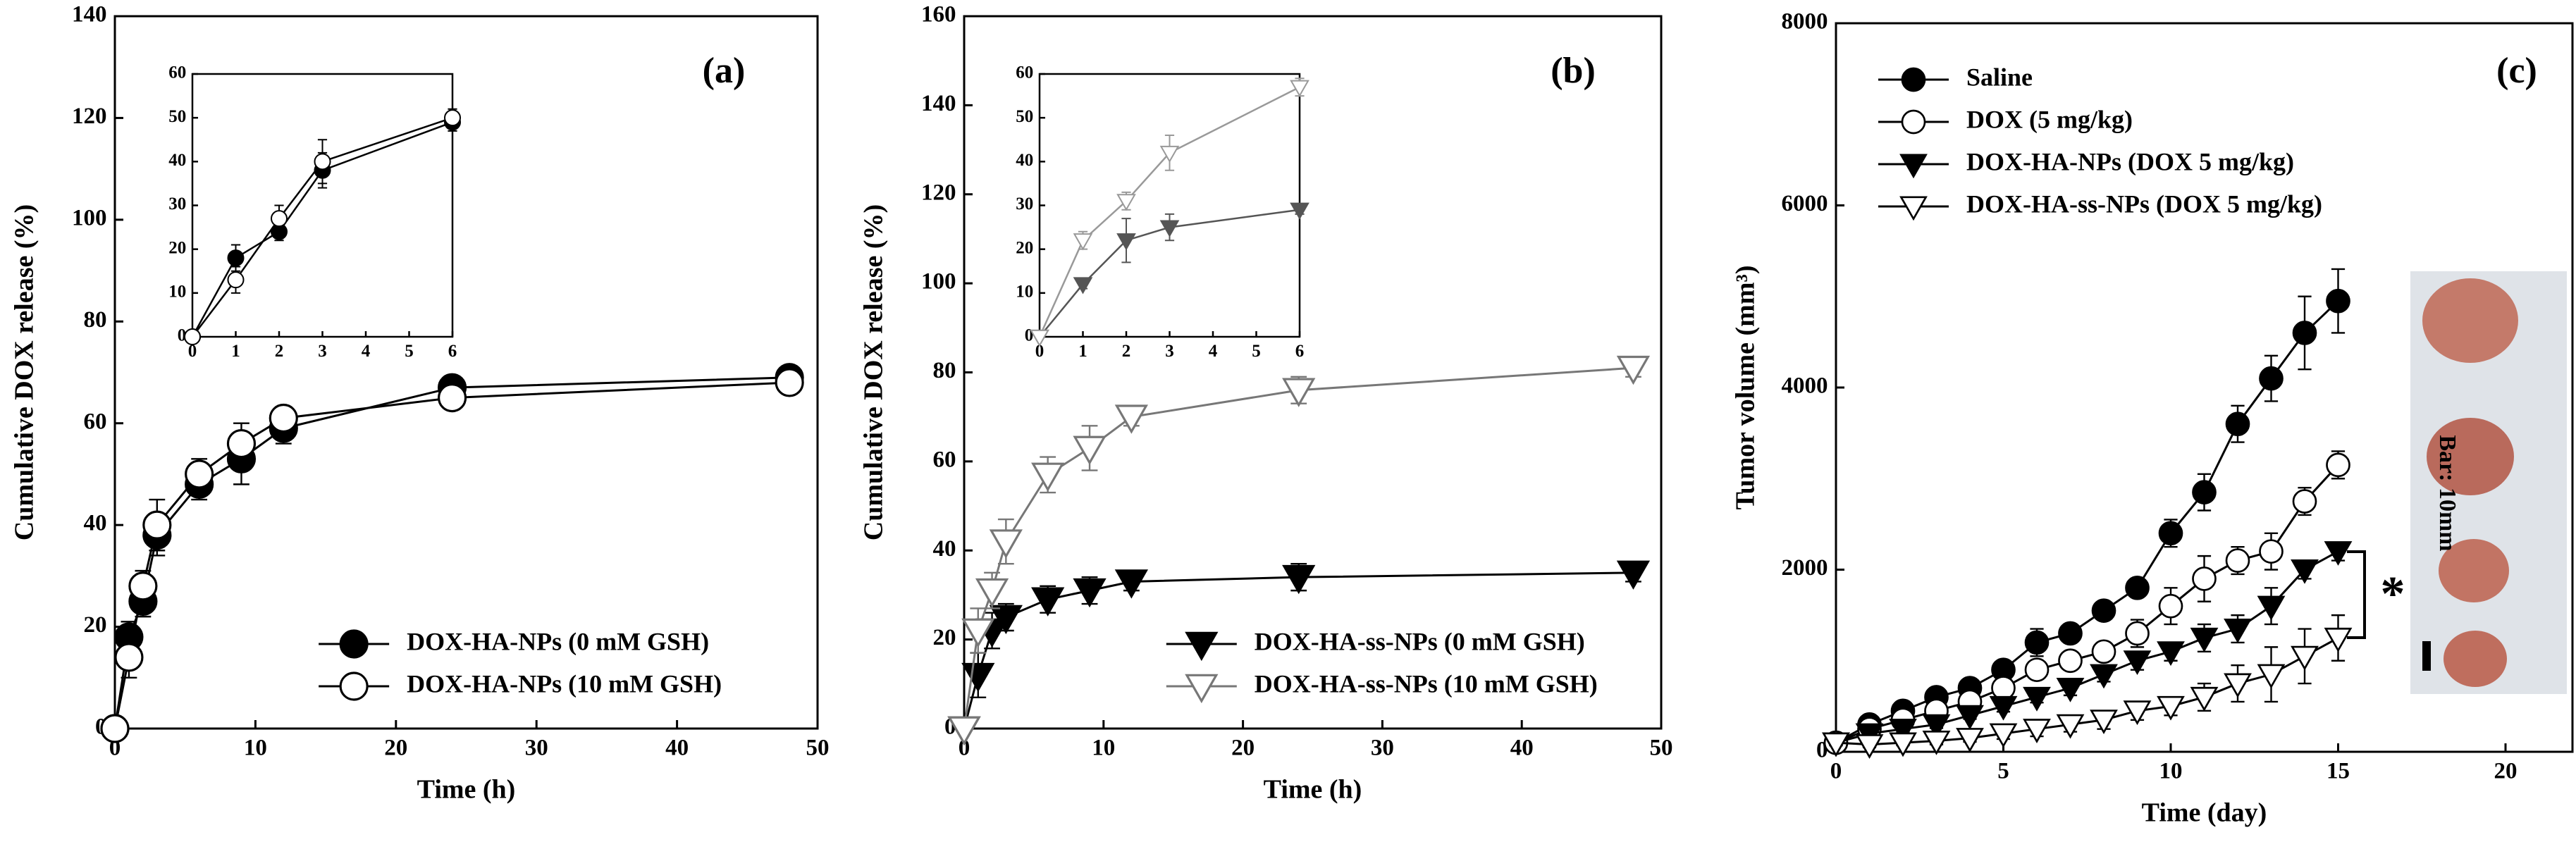  I want to click on y-tick-label: 100, so click(89, 218).